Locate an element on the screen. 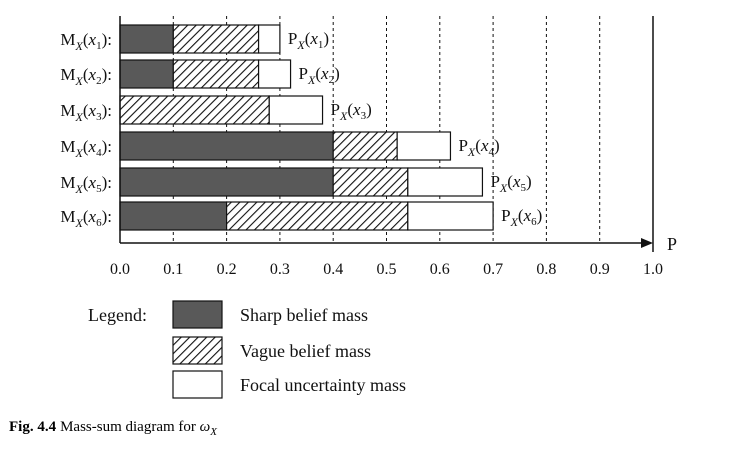 The image size is (740, 452). end-label-x1-open: ( is located at coordinates (308, 38).